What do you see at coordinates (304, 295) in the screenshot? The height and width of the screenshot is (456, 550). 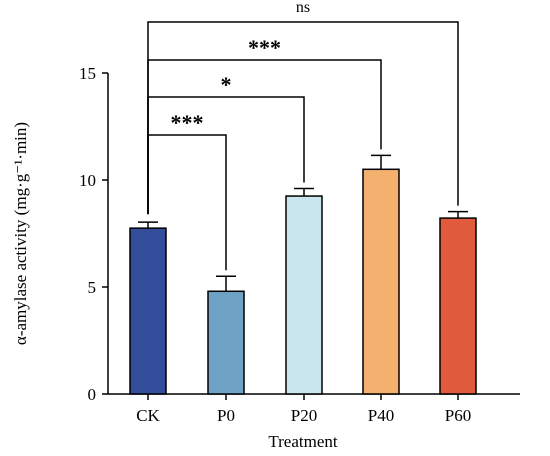 I see `bar-P20` at bounding box center [304, 295].